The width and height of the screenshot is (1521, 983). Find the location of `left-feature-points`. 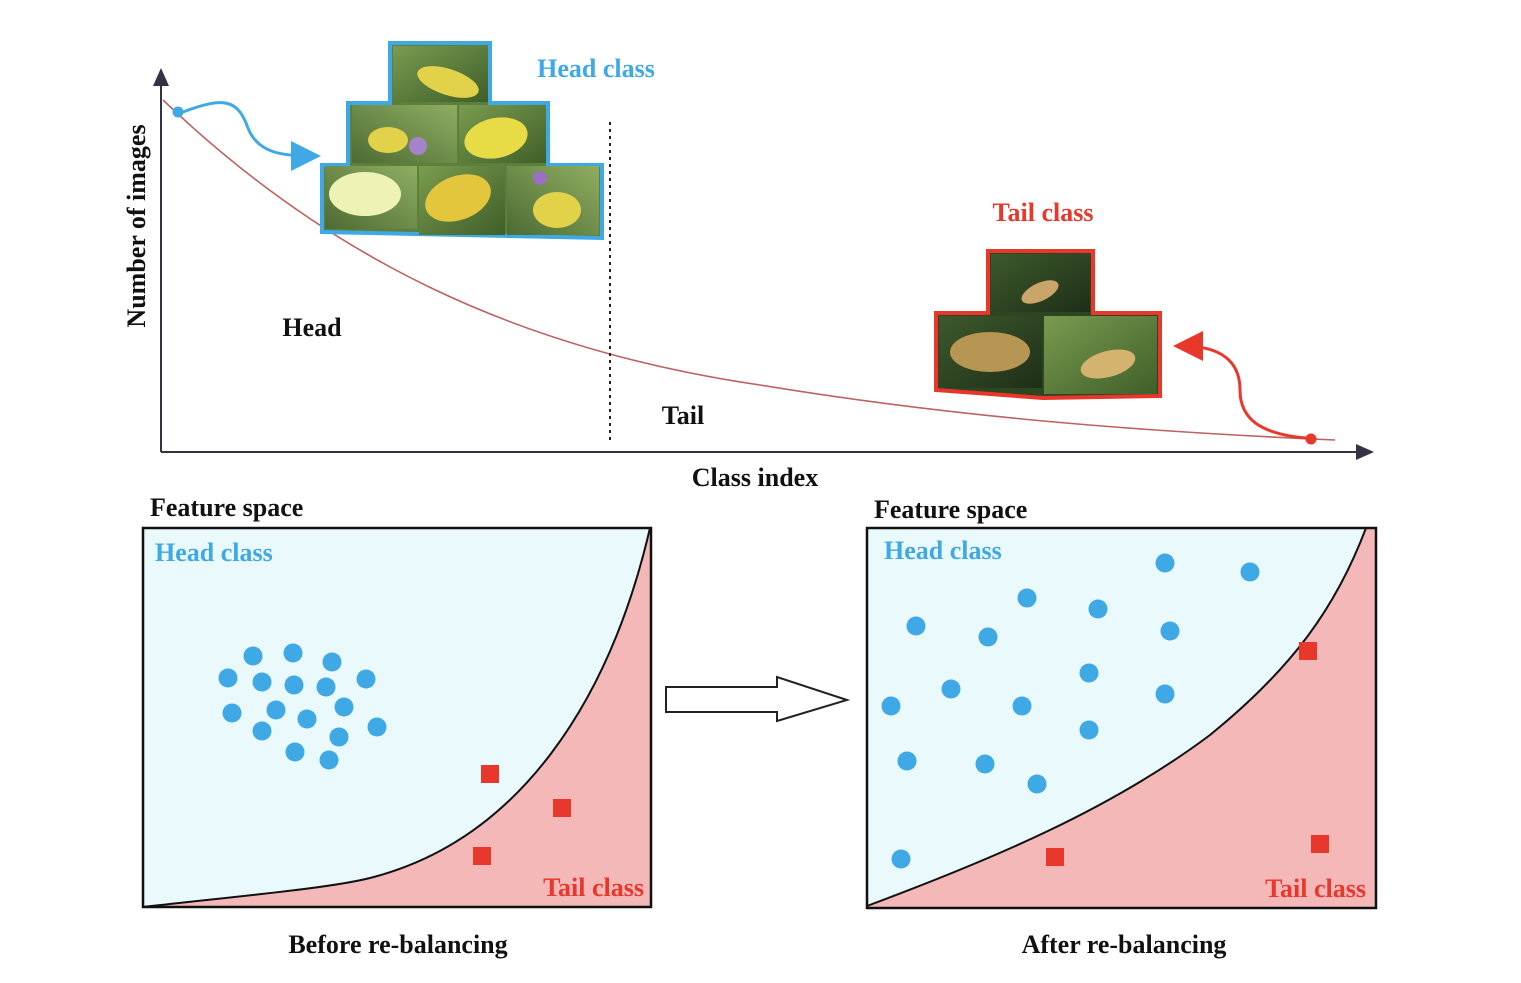

left-feature-points is located at coordinates (394, 754).